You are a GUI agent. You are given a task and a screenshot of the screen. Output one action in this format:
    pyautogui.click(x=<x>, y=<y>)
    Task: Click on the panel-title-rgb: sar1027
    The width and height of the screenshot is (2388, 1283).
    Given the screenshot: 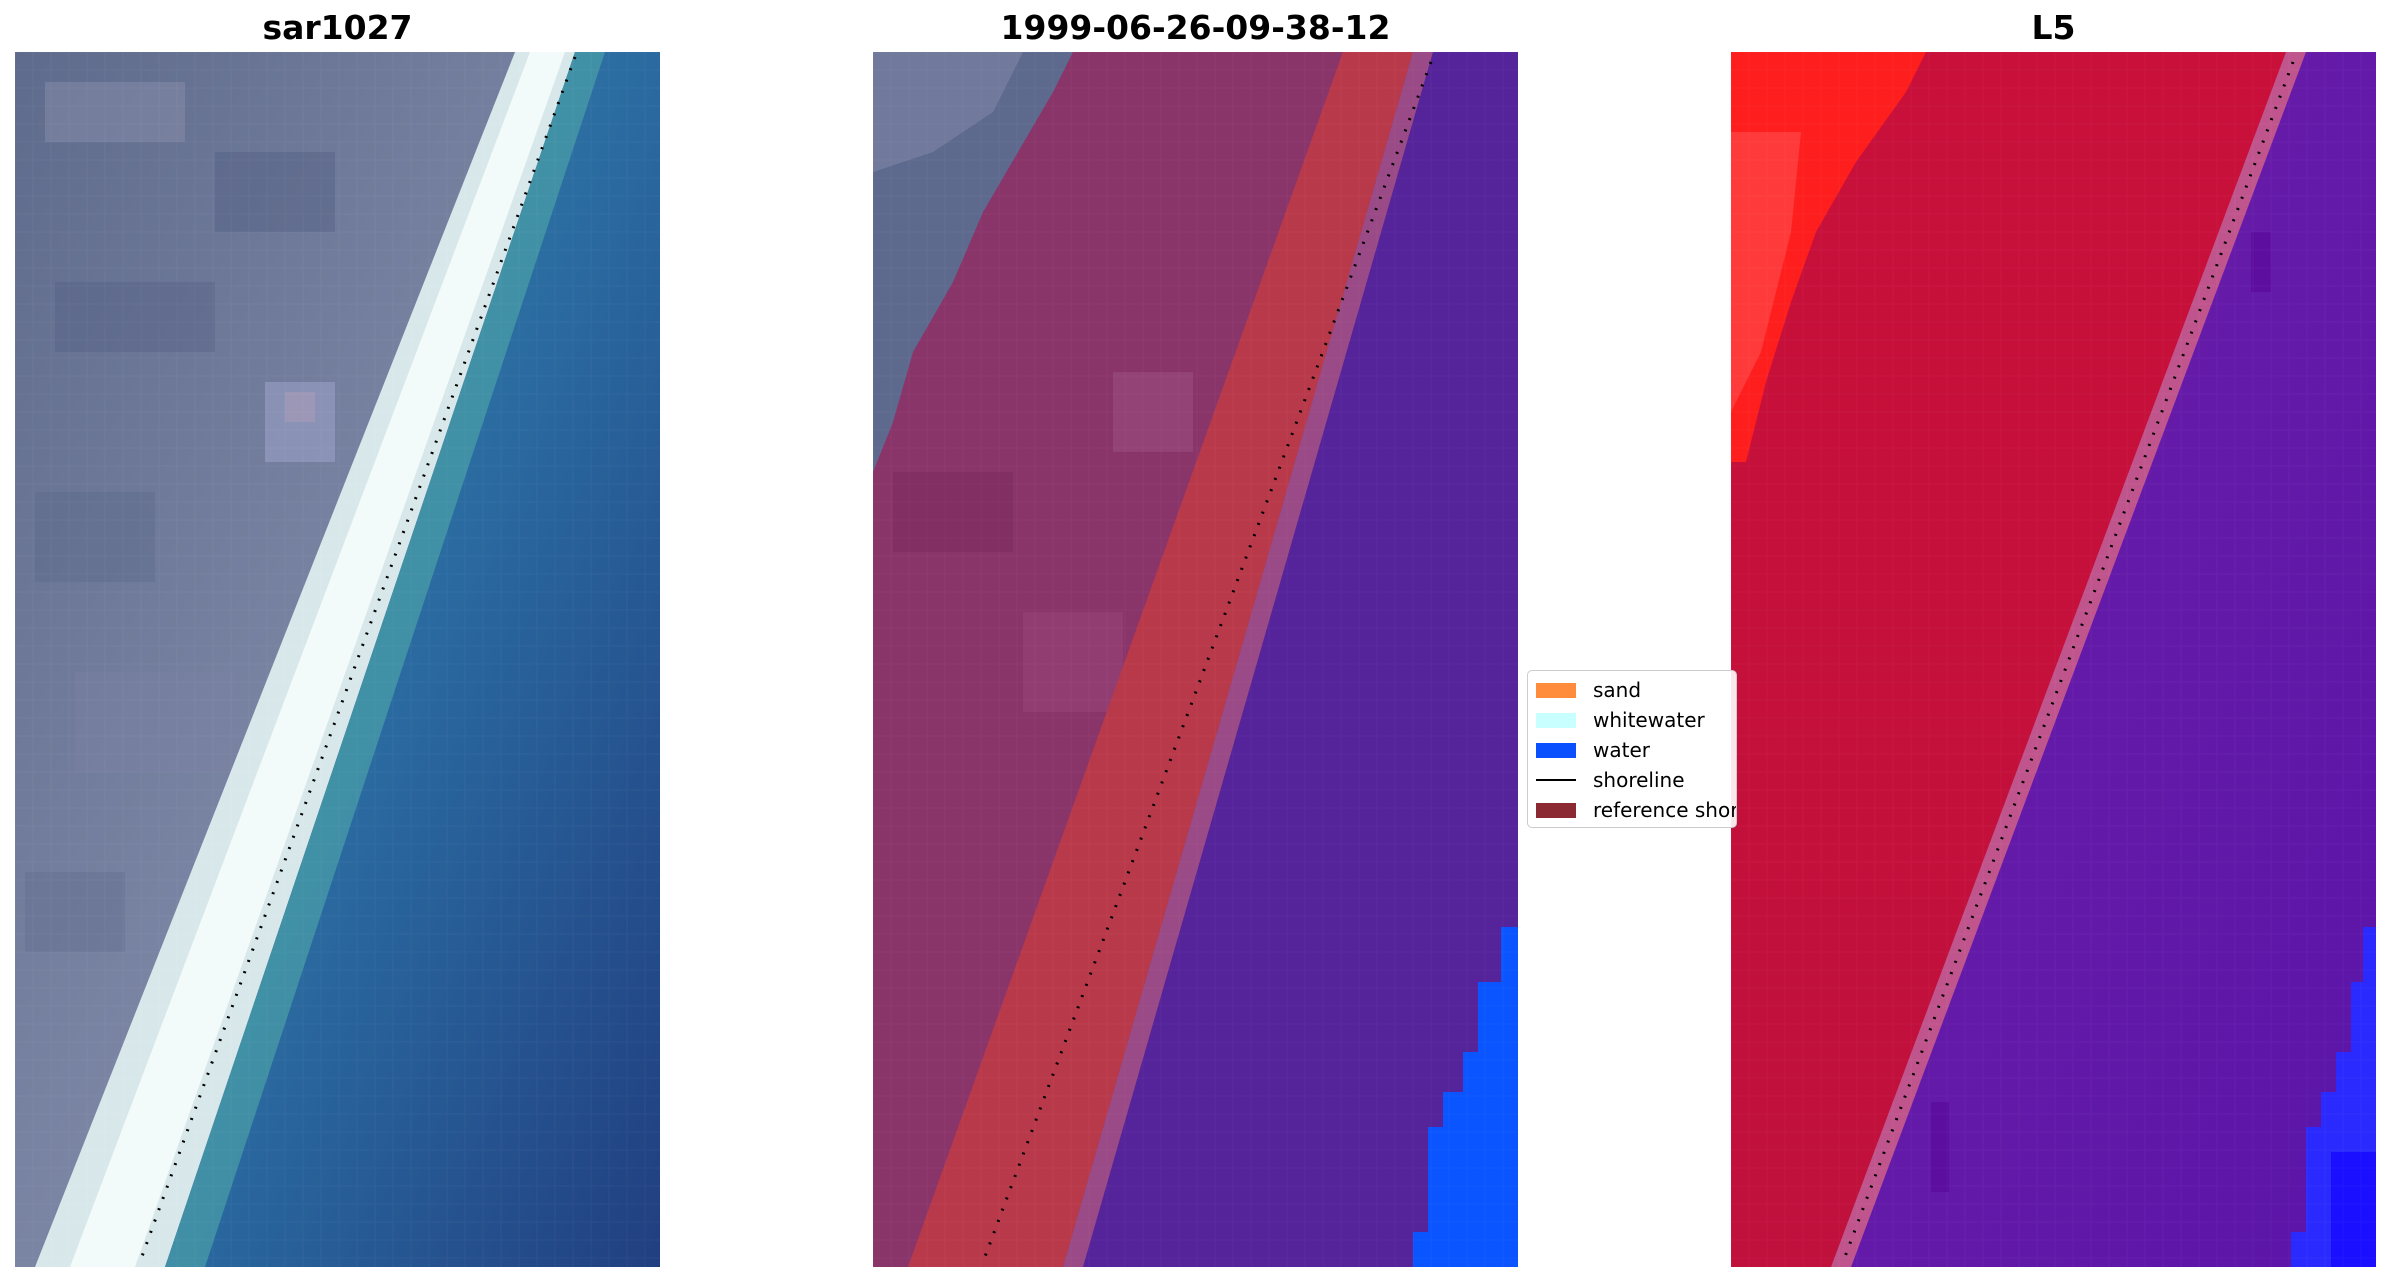 What is the action you would take?
    pyautogui.click(x=337, y=27)
    